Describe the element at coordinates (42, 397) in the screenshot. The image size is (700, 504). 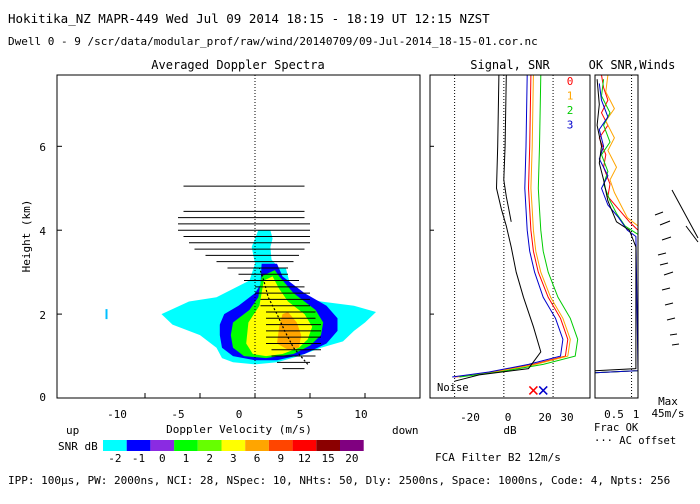
I see `height-tick-0: 0` at that location.